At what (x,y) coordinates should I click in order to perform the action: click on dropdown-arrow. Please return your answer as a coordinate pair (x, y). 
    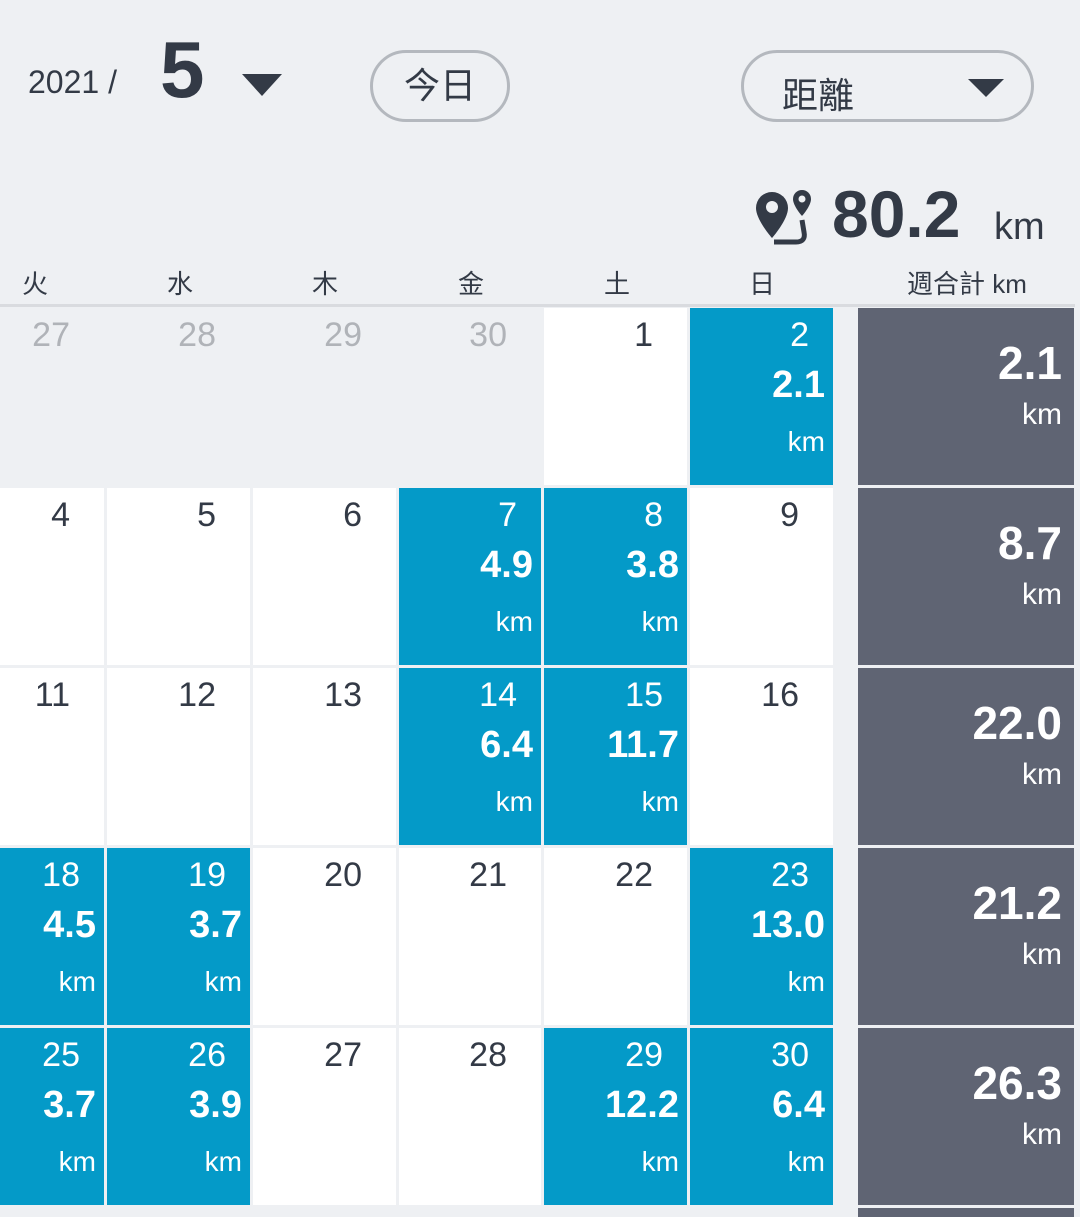
    Looking at the image, I should click on (986, 88).